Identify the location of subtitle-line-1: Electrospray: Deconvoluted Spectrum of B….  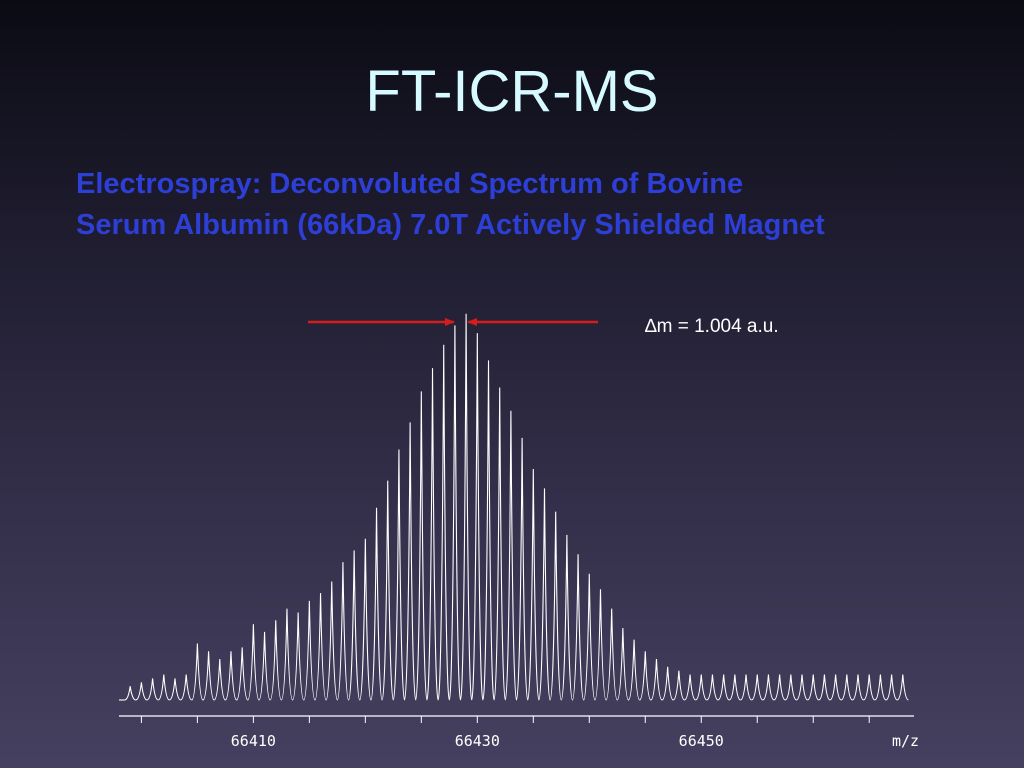
(410, 184).